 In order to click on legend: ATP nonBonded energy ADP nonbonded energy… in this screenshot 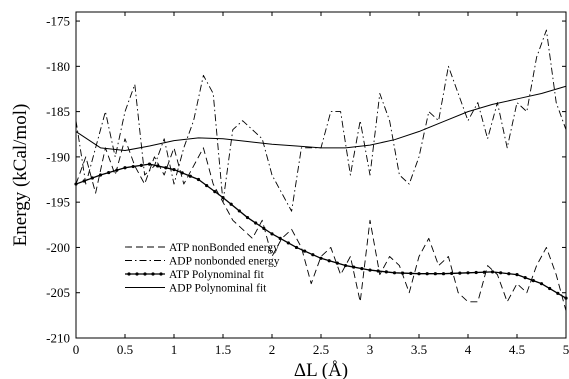, I will do `click(202, 268)`.